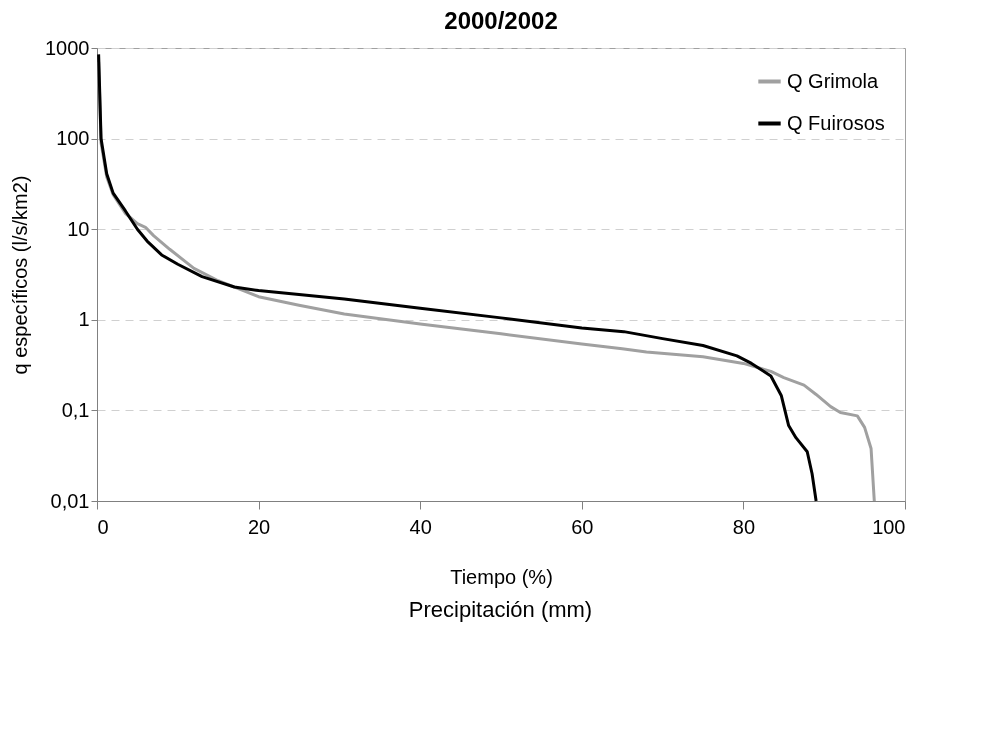  I want to click on y-tick-label: 100, so click(73, 138).